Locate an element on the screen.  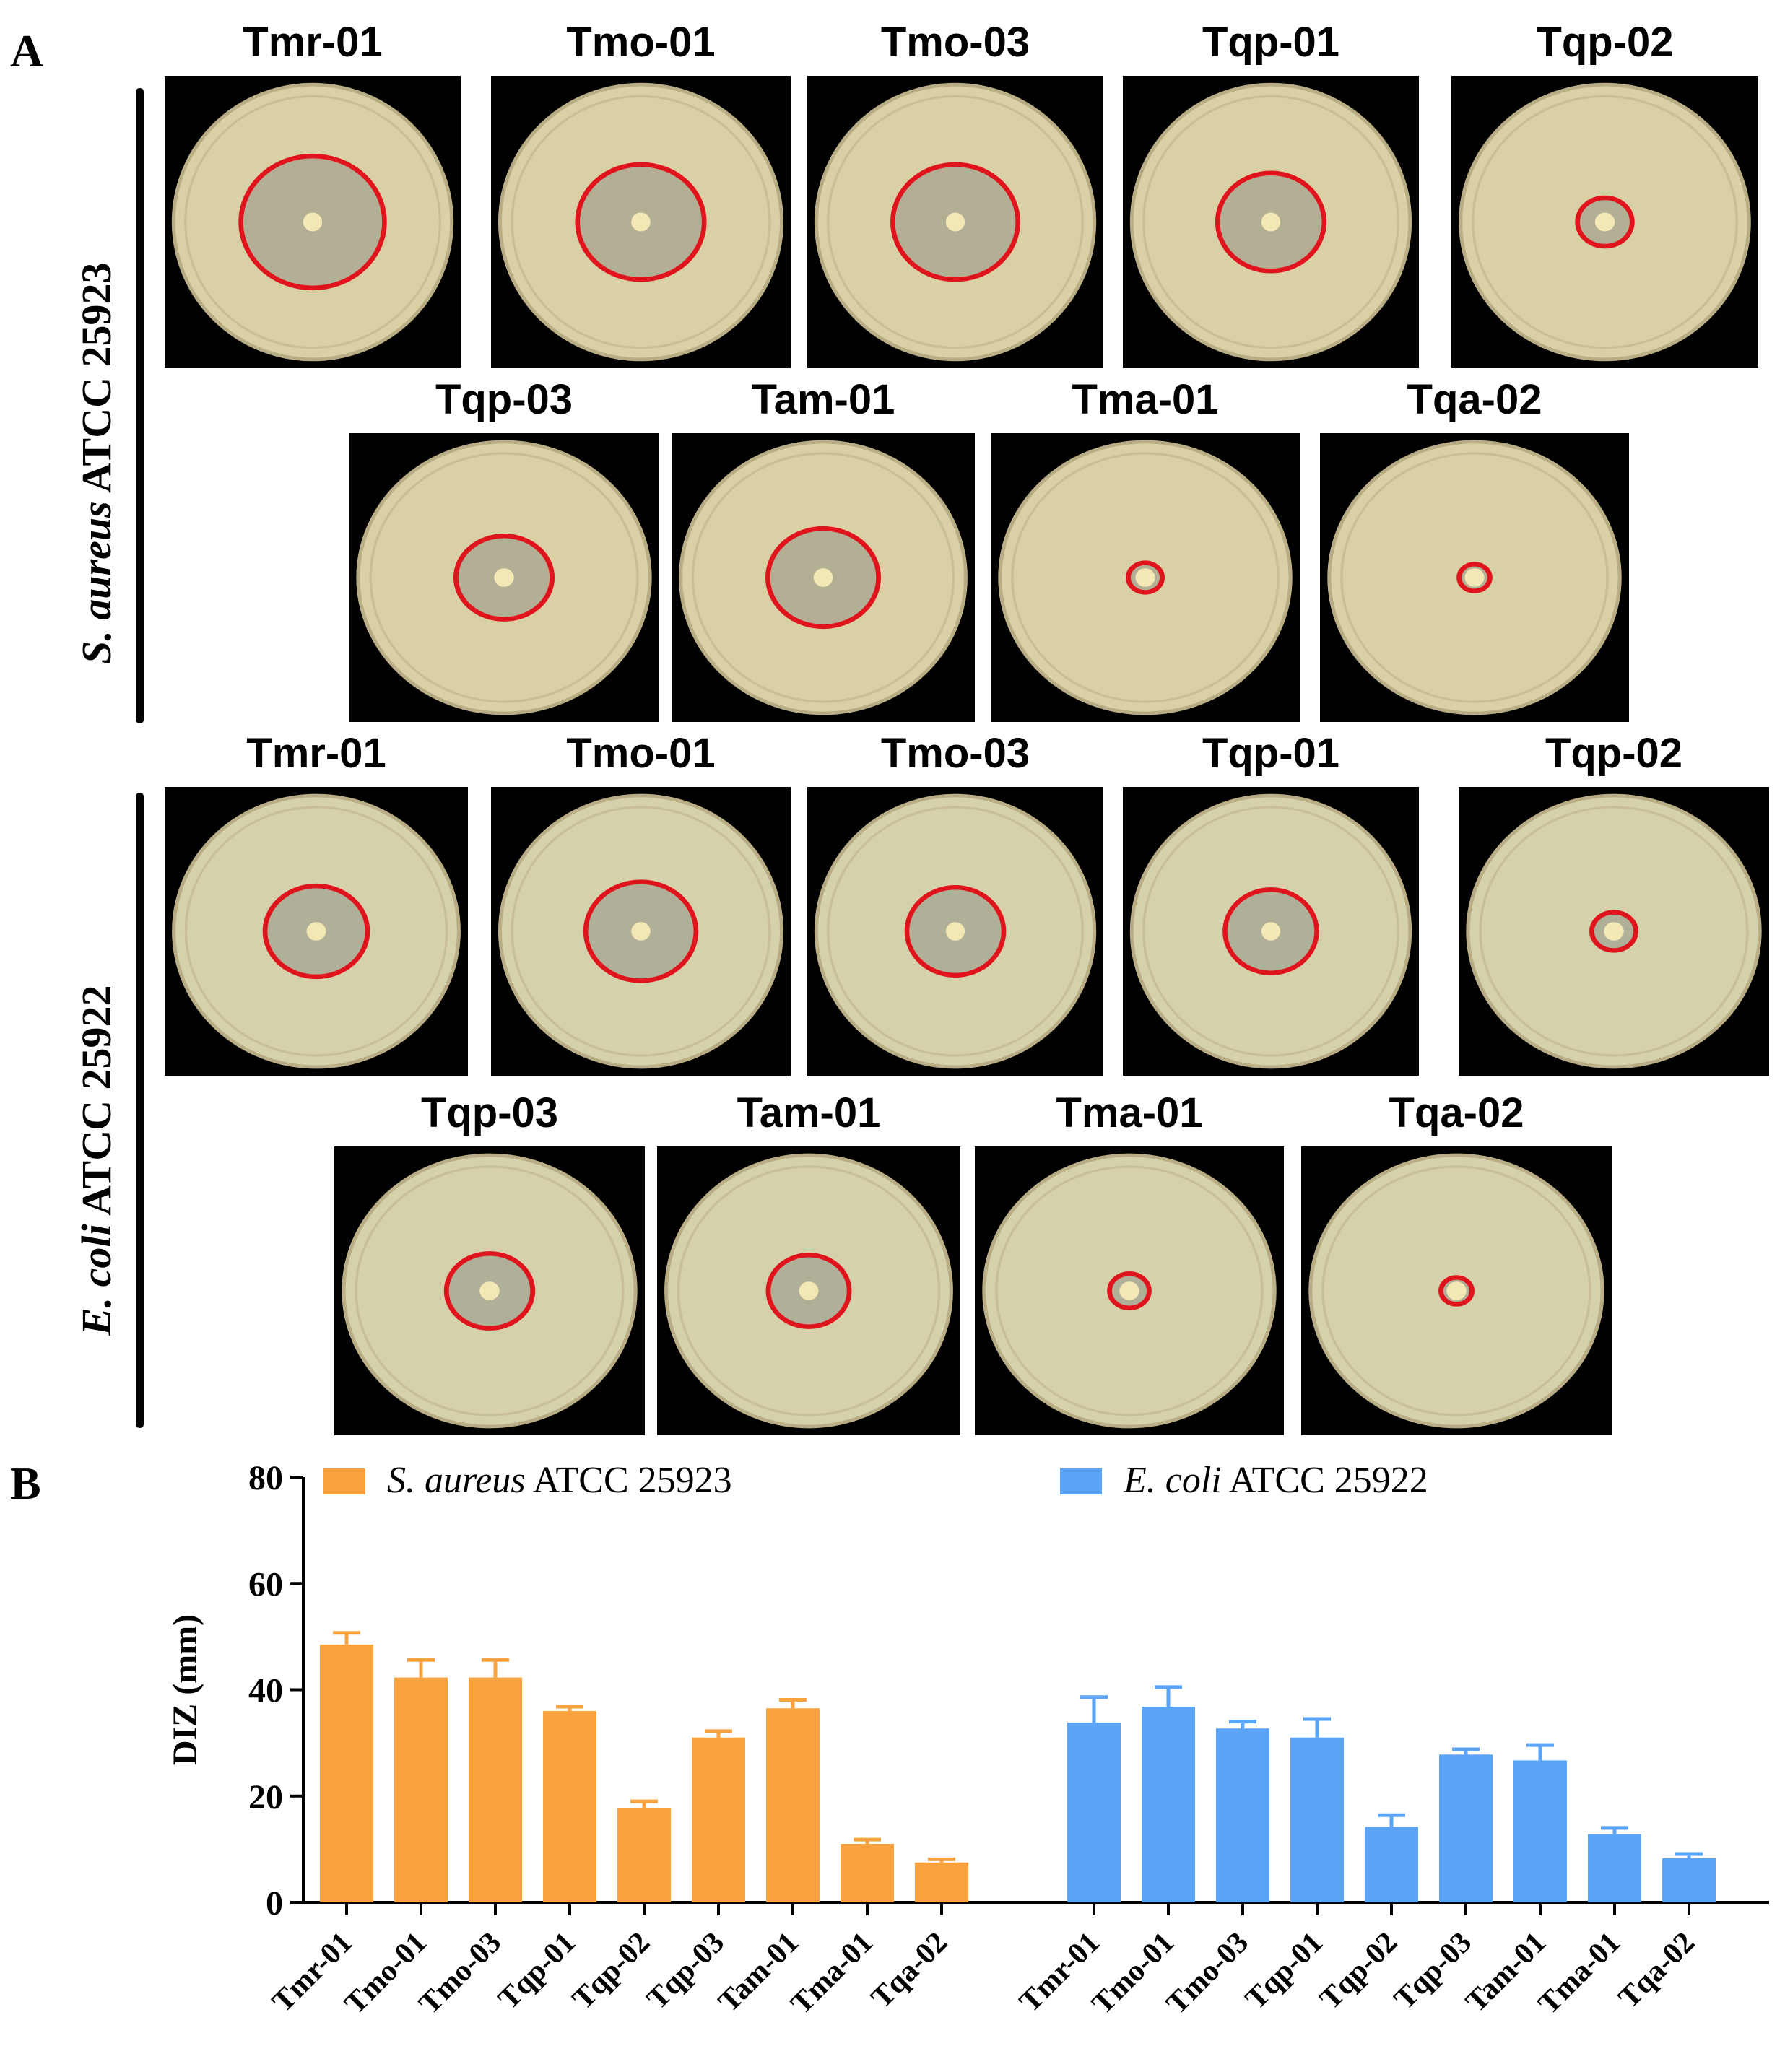
y-tick-label: 0 is located at coordinates (274, 1903).